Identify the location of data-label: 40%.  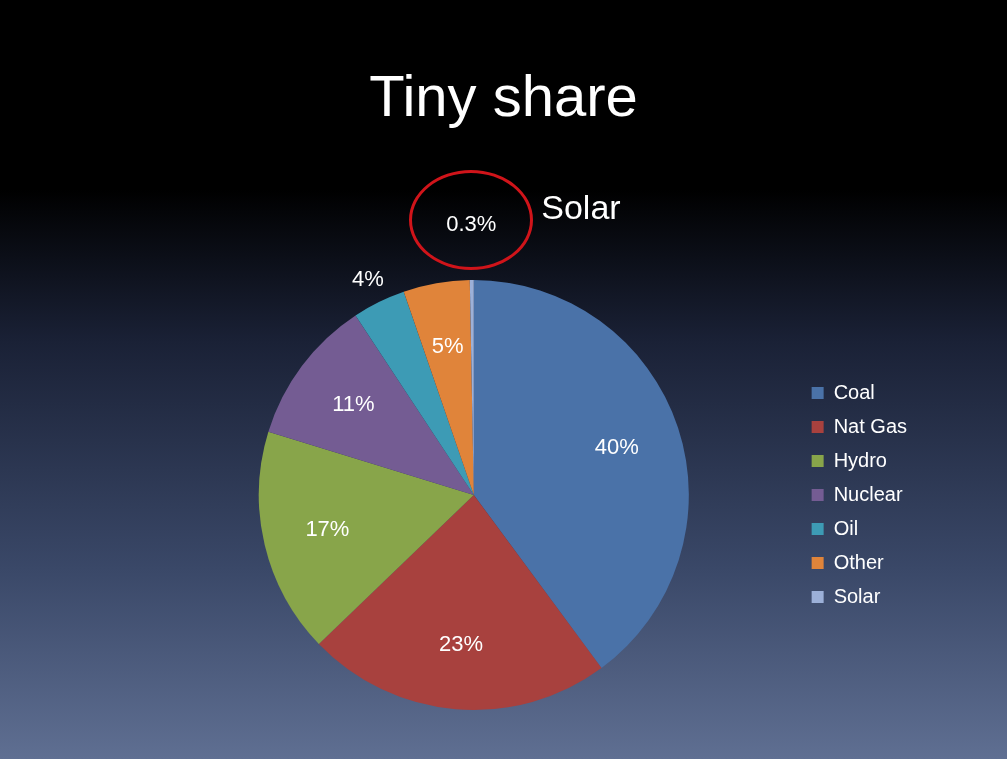
(616, 447).